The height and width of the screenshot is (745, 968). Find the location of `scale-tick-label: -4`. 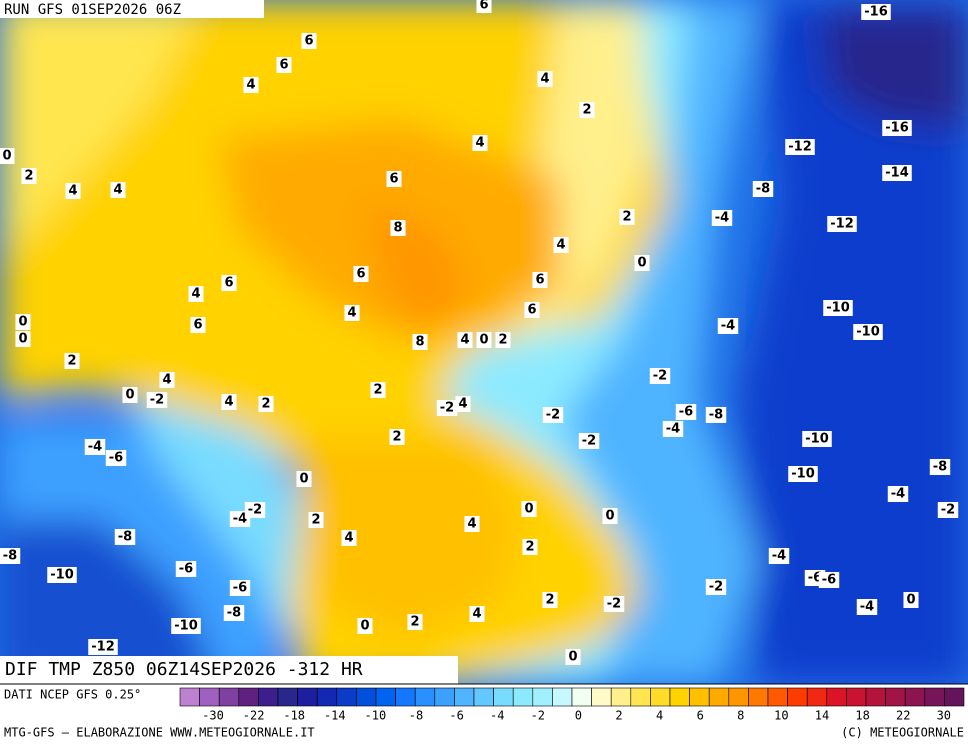

scale-tick-label: -4 is located at coordinates (497, 716).